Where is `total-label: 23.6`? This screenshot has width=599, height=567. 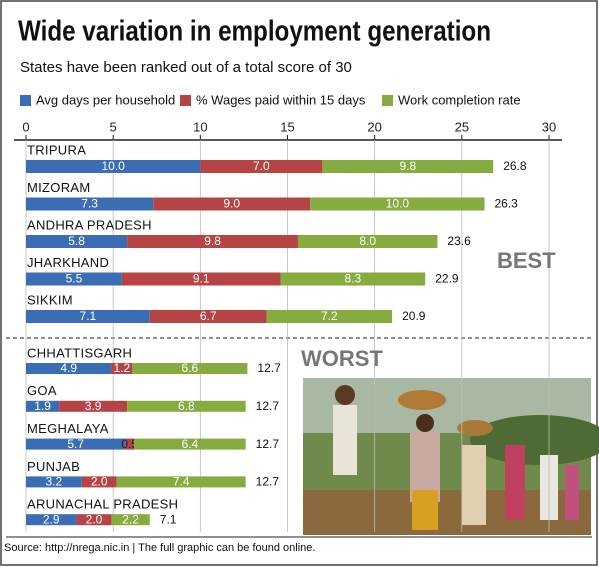
total-label: 23.6 is located at coordinates (459, 241).